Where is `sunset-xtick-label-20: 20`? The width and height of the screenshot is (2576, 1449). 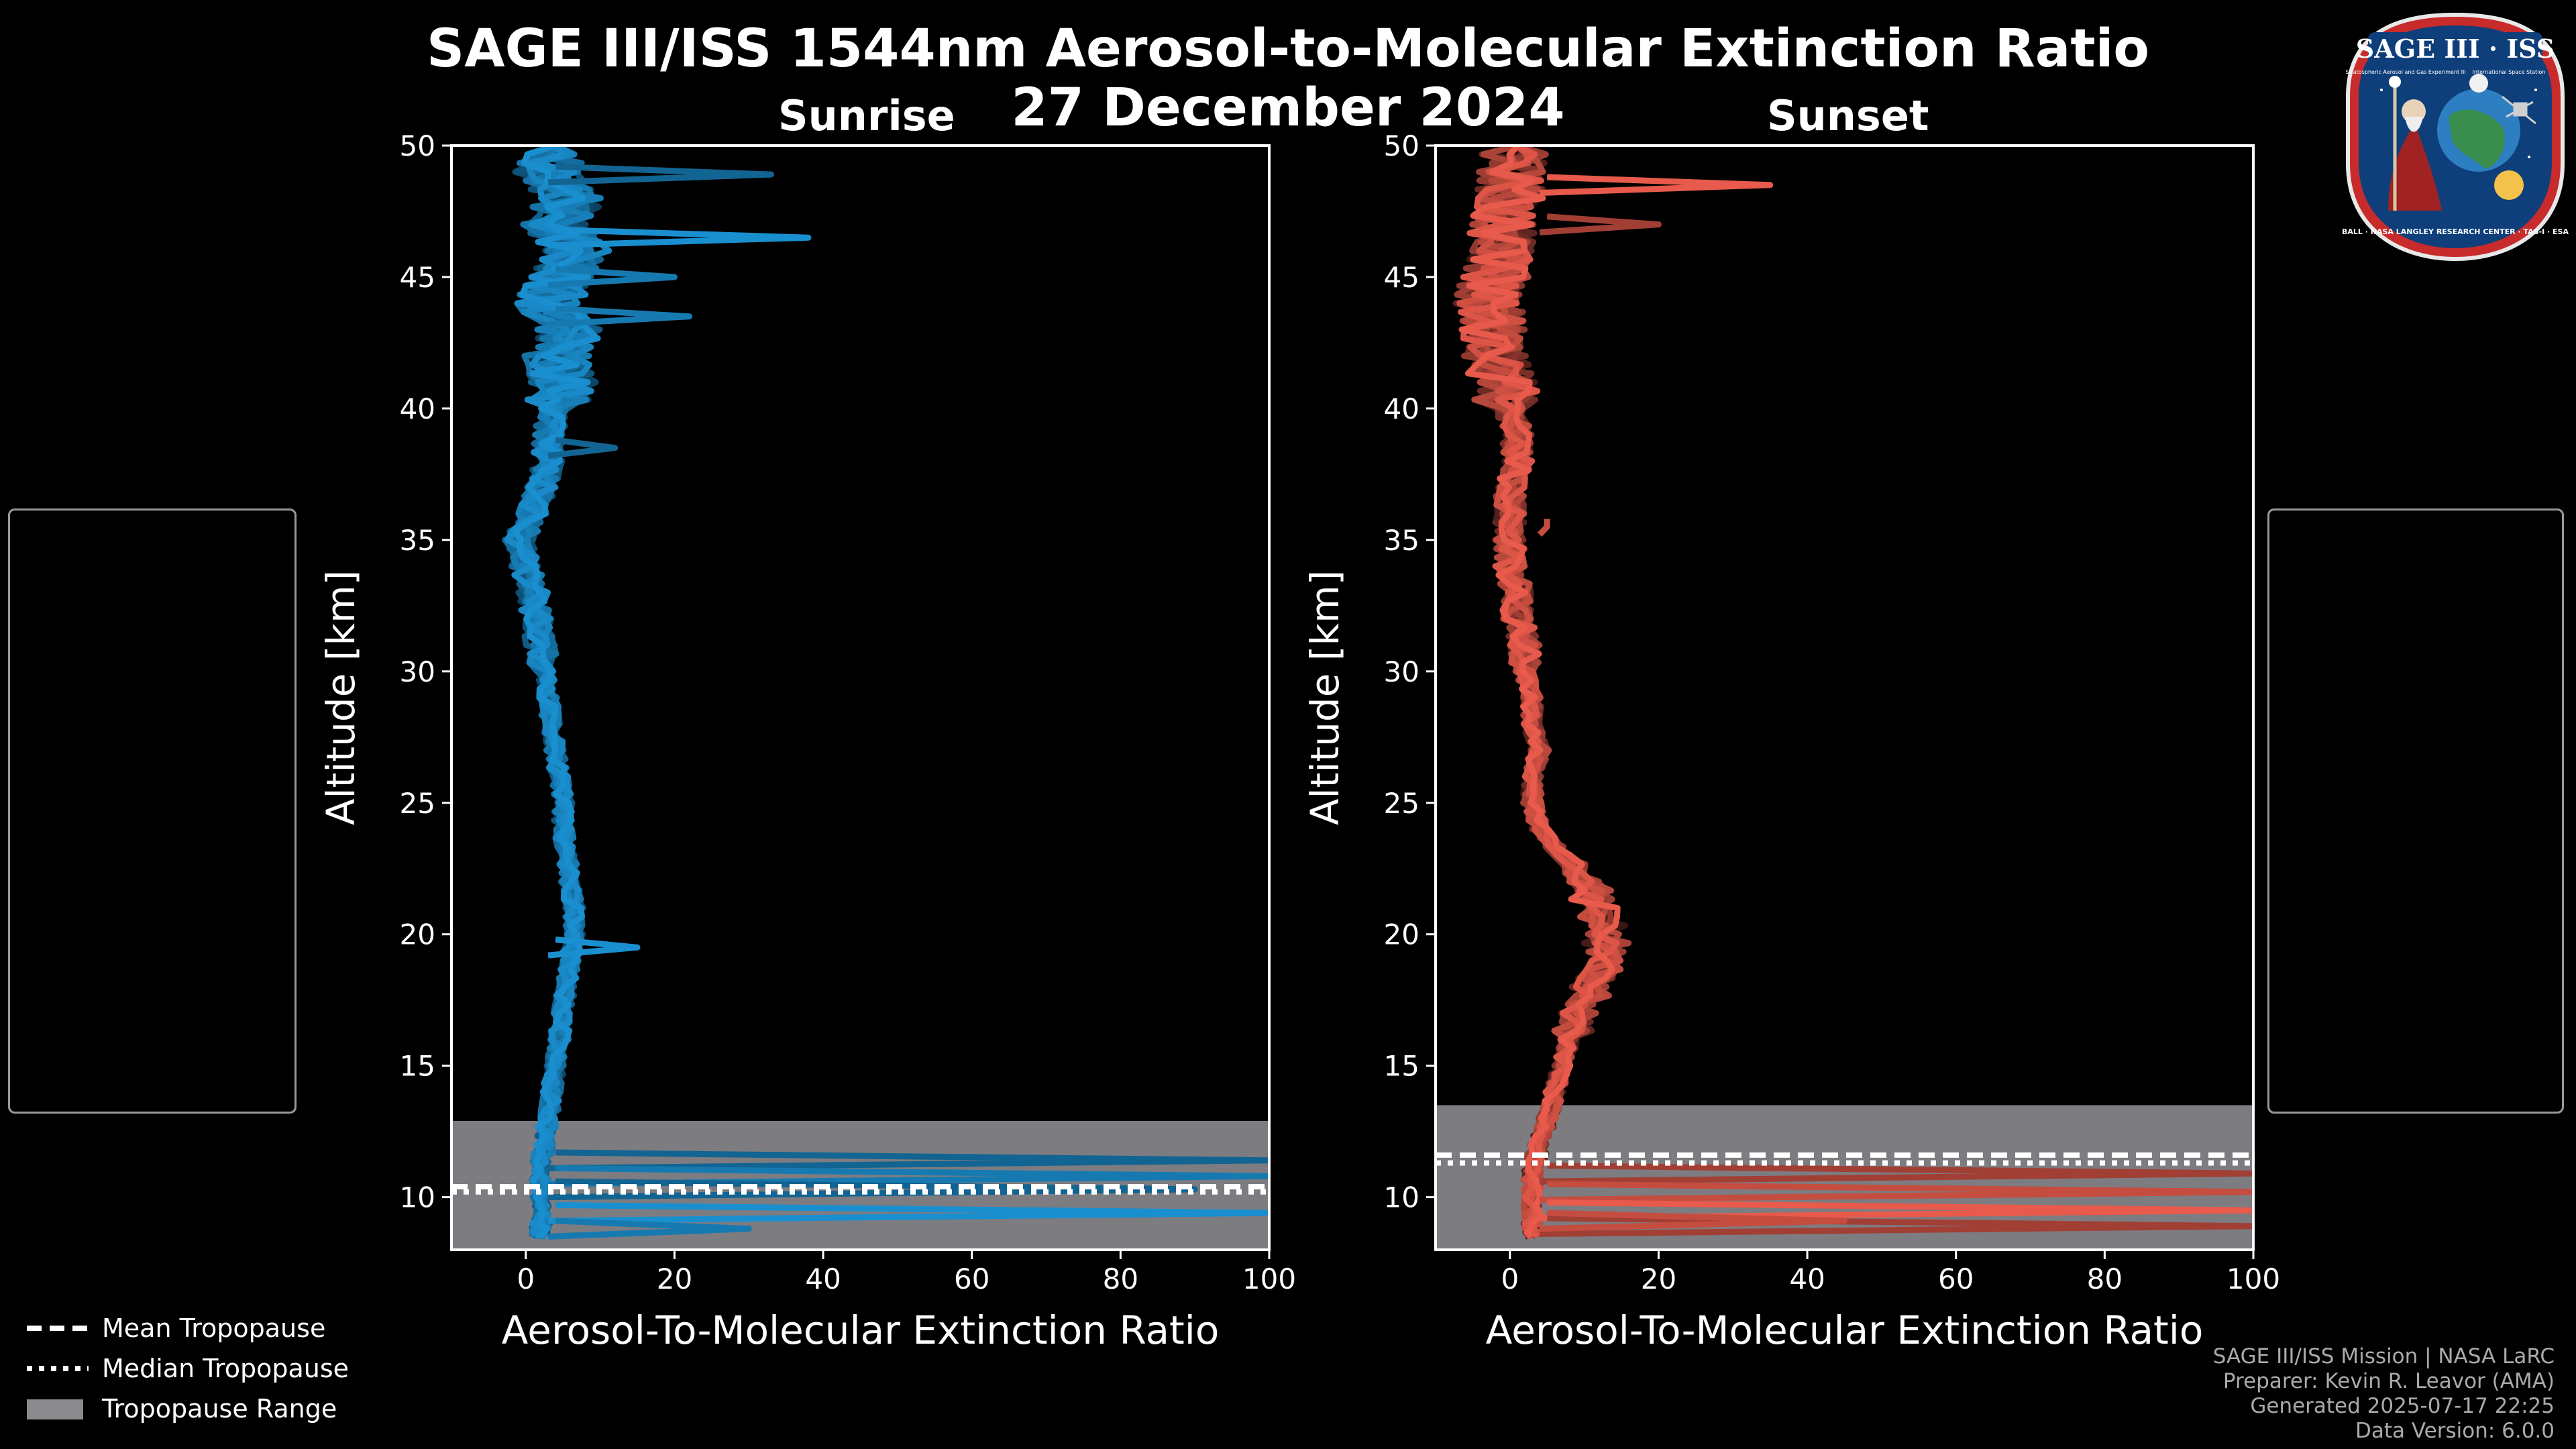
sunset-xtick-label-20: 20 is located at coordinates (1658, 1279).